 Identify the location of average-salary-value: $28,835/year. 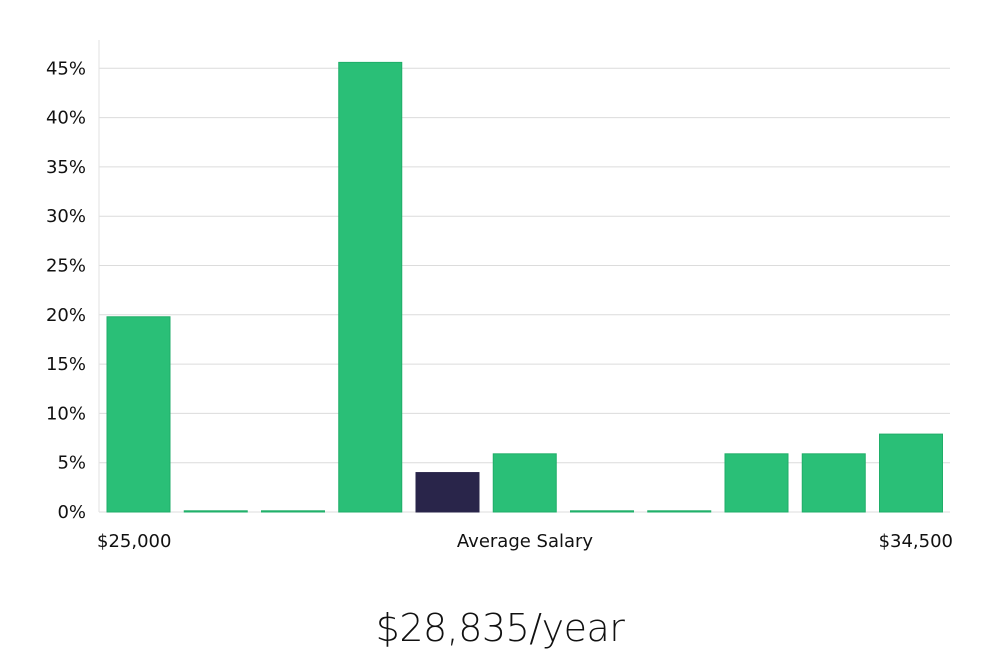
(500, 628).